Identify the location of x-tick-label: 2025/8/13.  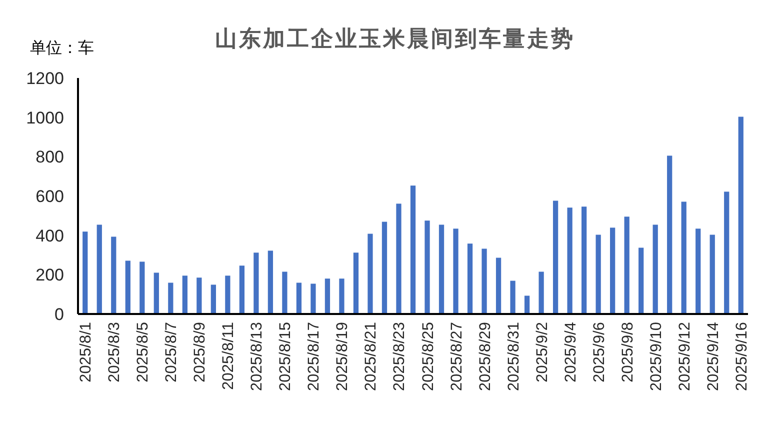
(257, 356).